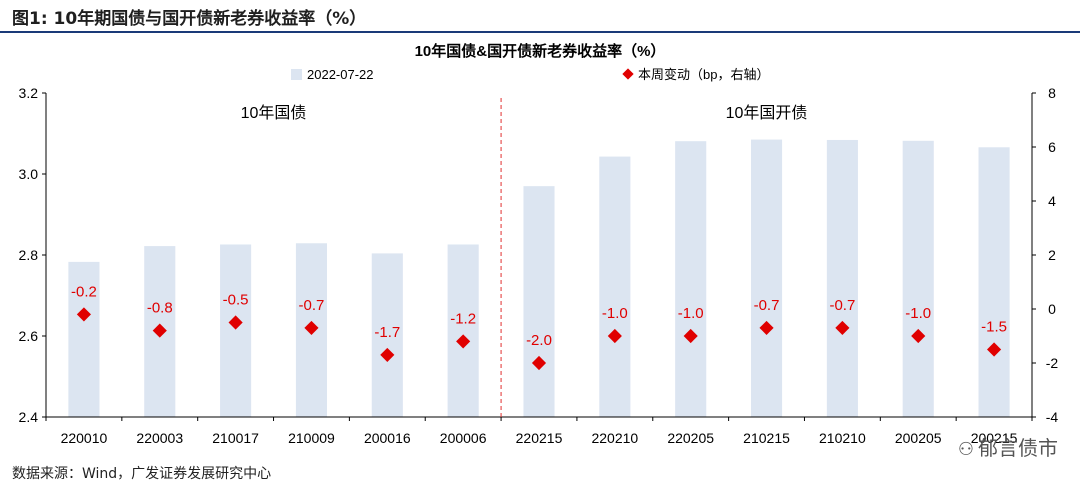 The height and width of the screenshot is (497, 1080). What do you see at coordinates (29, 336) in the screenshot?
I see `left-tick-label: 2.6` at bounding box center [29, 336].